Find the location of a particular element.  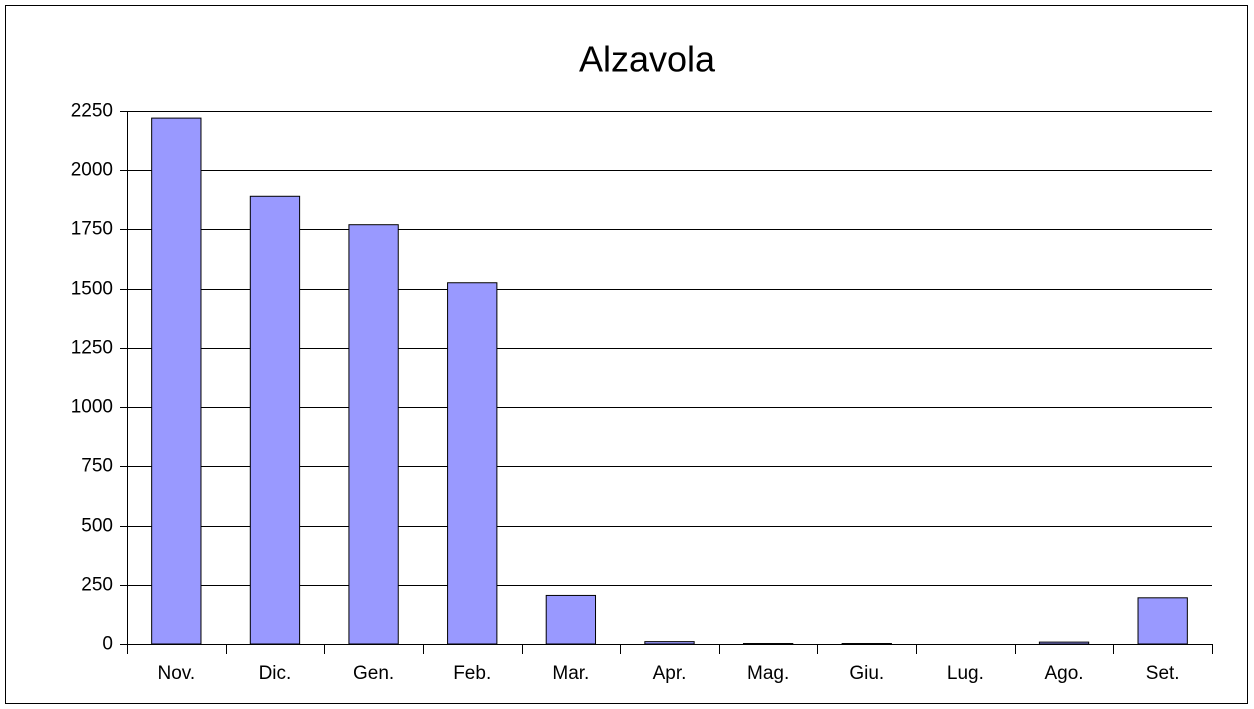

x-tick-label: Nov. is located at coordinates (176, 673).